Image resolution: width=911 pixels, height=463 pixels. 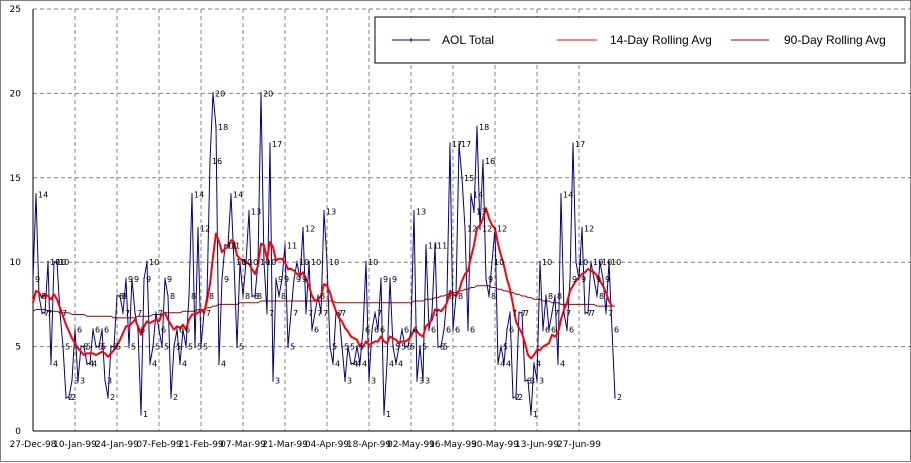 What do you see at coordinates (484, 127) in the screenshot?
I see `aol-total-data-label: 18` at bounding box center [484, 127].